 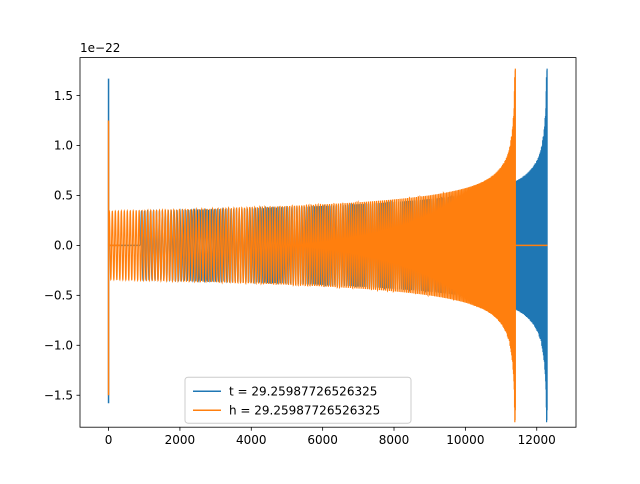 What do you see at coordinates (58, 395) in the screenshot?
I see `y-tick-label: −1.5` at bounding box center [58, 395].